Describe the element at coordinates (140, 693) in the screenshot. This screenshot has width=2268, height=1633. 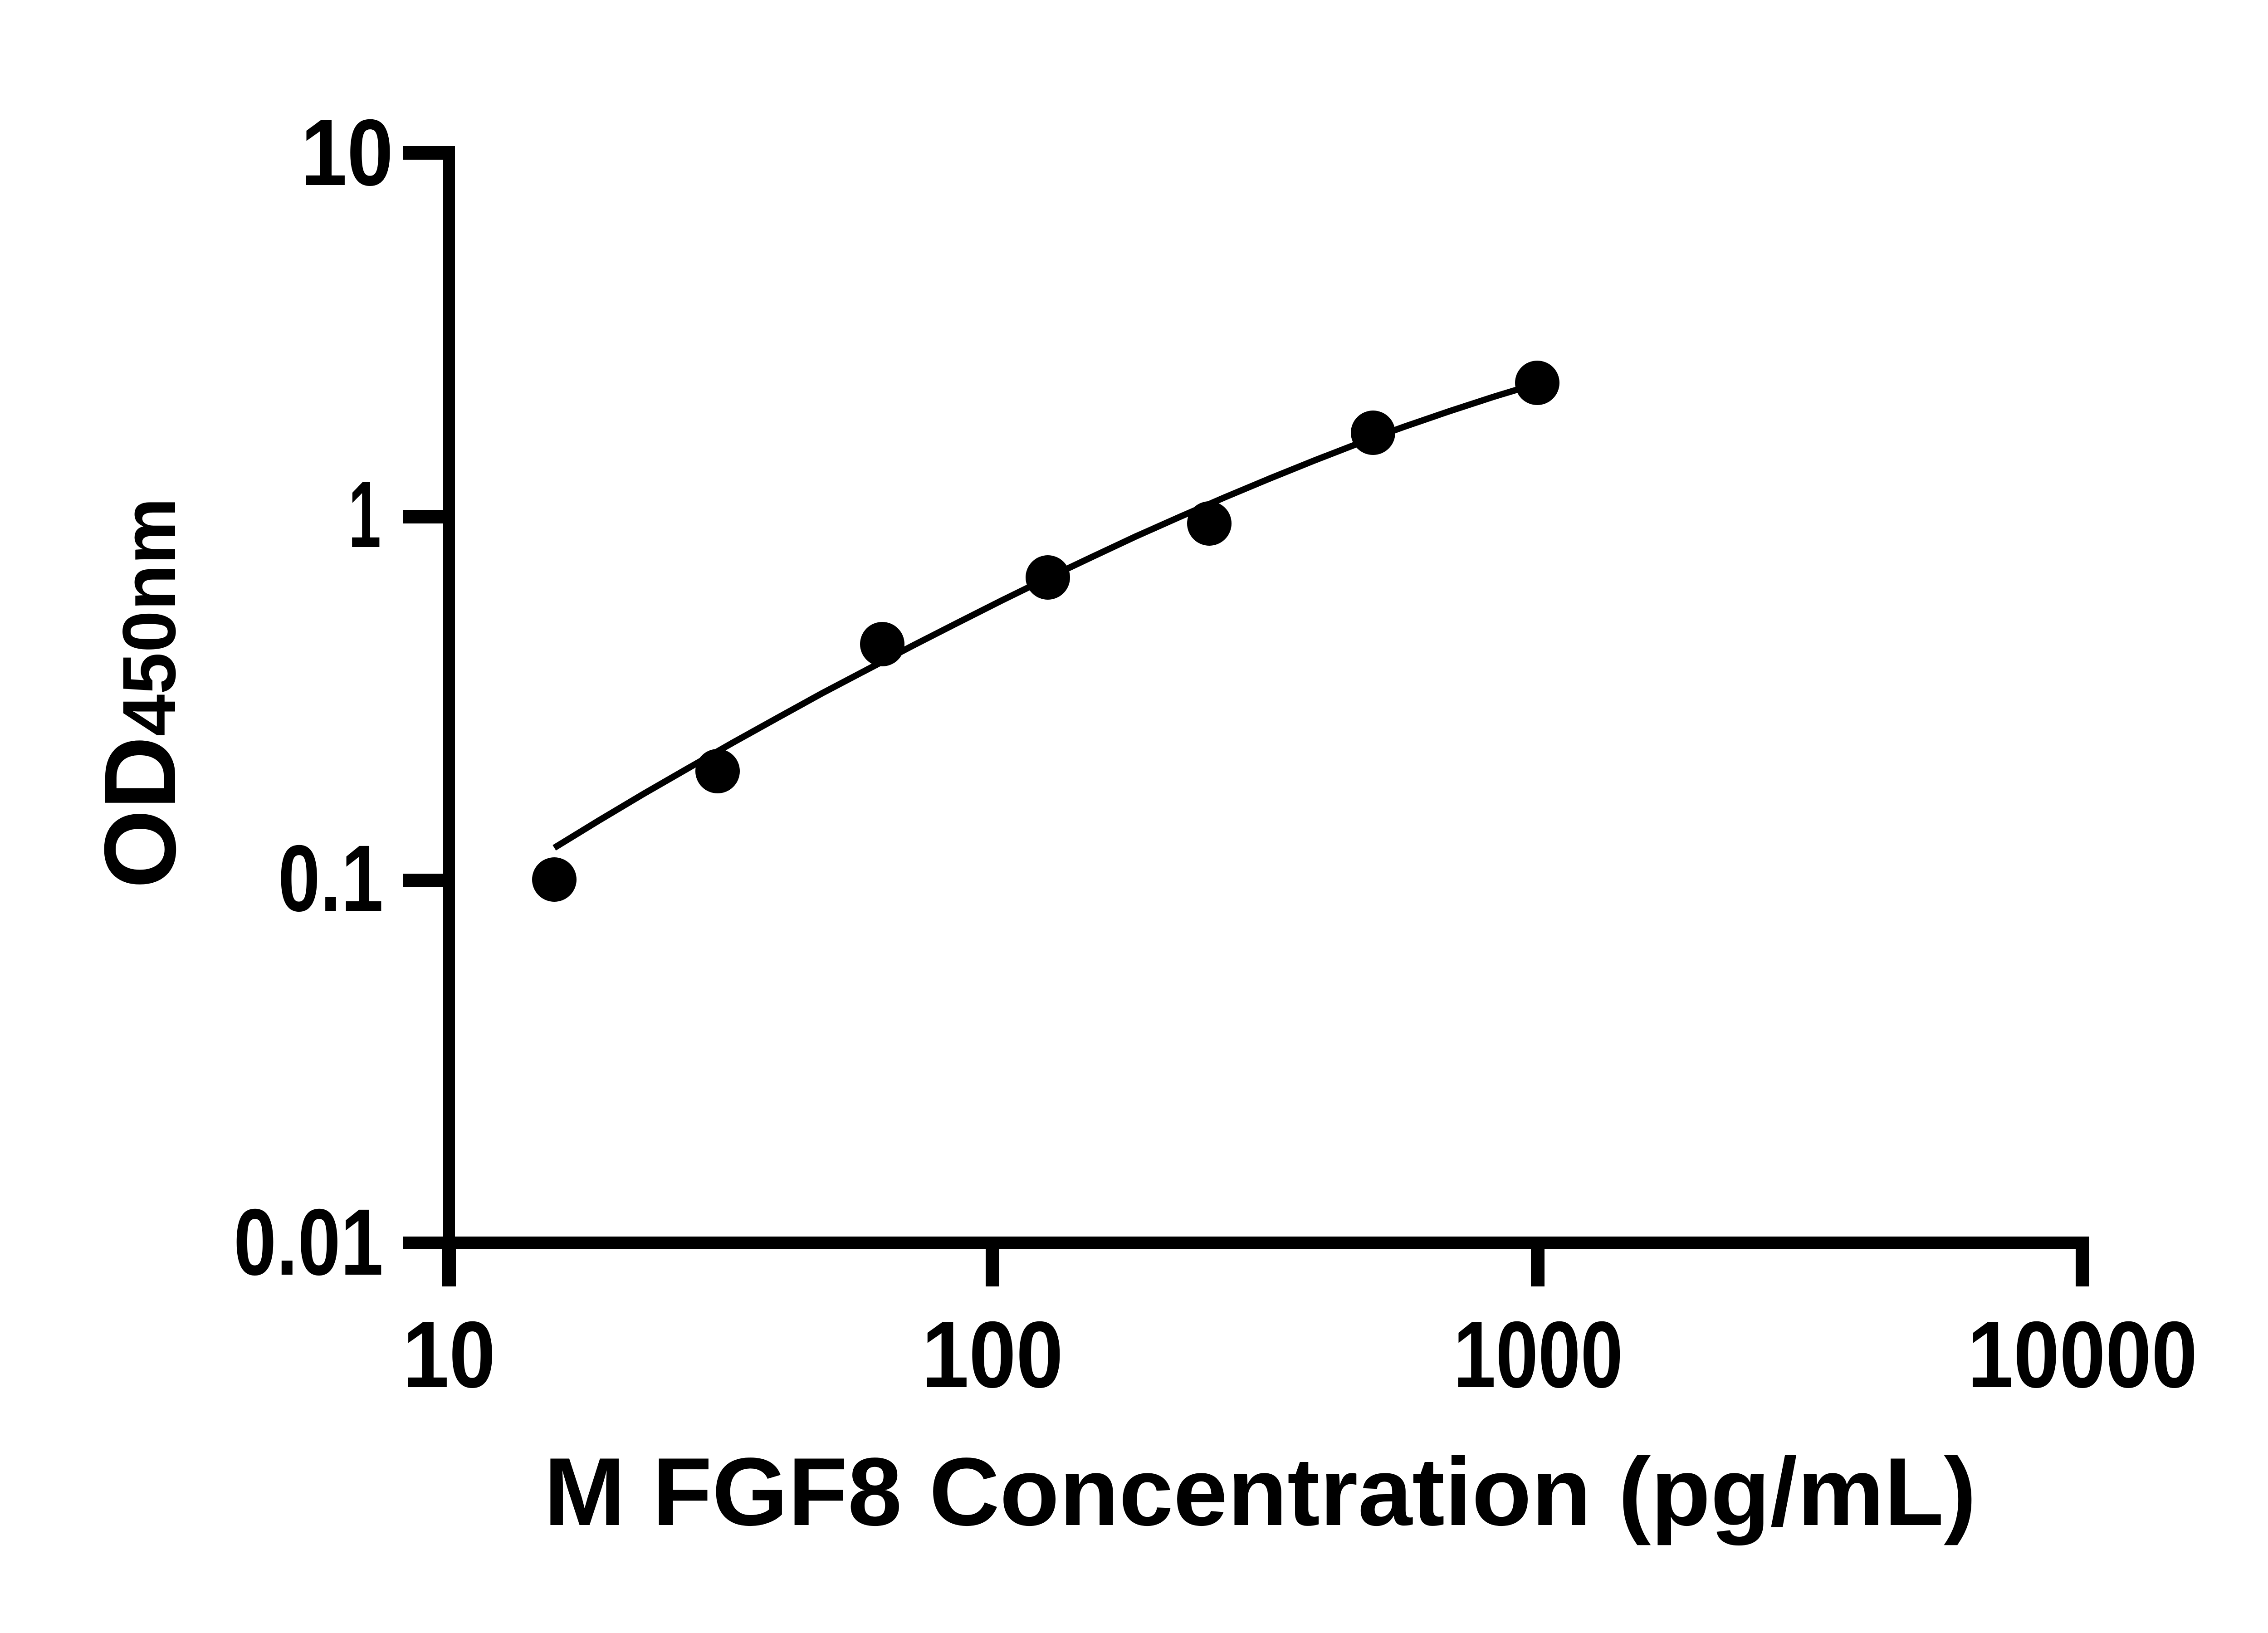
I see `svg-text: OD450nm` at that location.